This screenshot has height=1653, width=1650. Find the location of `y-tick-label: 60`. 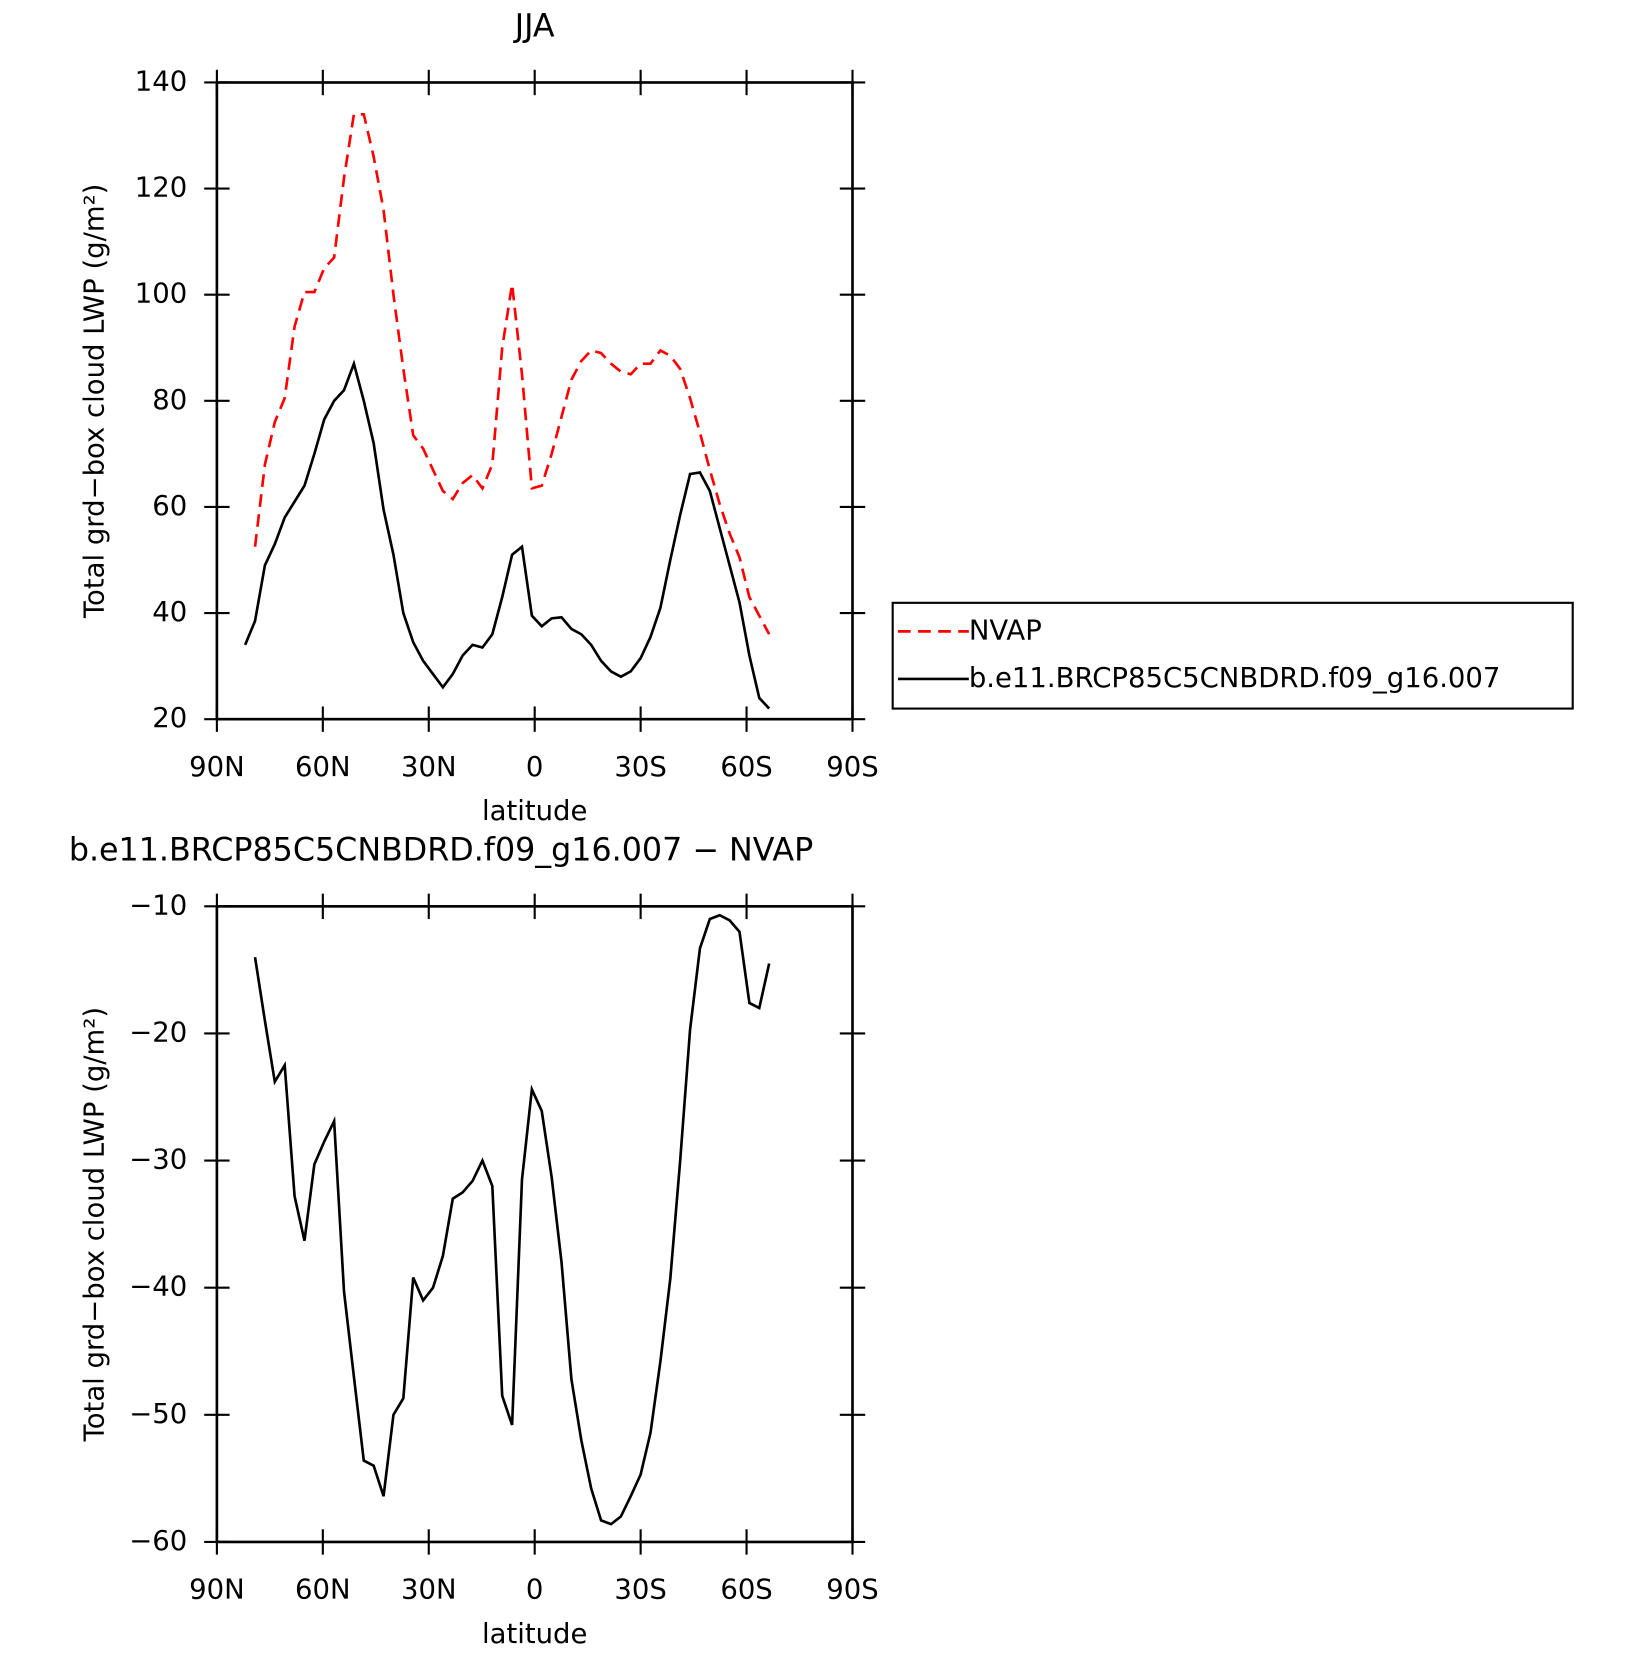

y-tick-label: 60 is located at coordinates (169, 506).